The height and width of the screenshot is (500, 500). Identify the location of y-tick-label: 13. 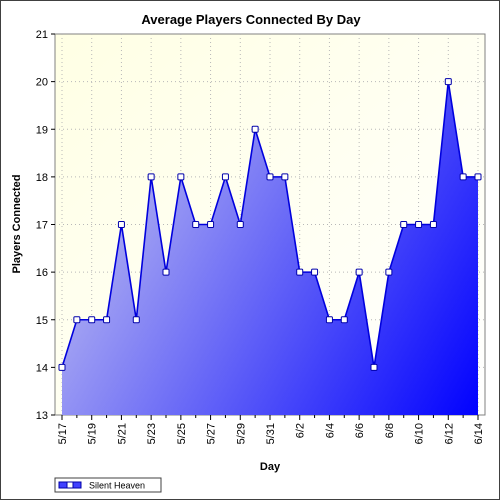
(42, 416).